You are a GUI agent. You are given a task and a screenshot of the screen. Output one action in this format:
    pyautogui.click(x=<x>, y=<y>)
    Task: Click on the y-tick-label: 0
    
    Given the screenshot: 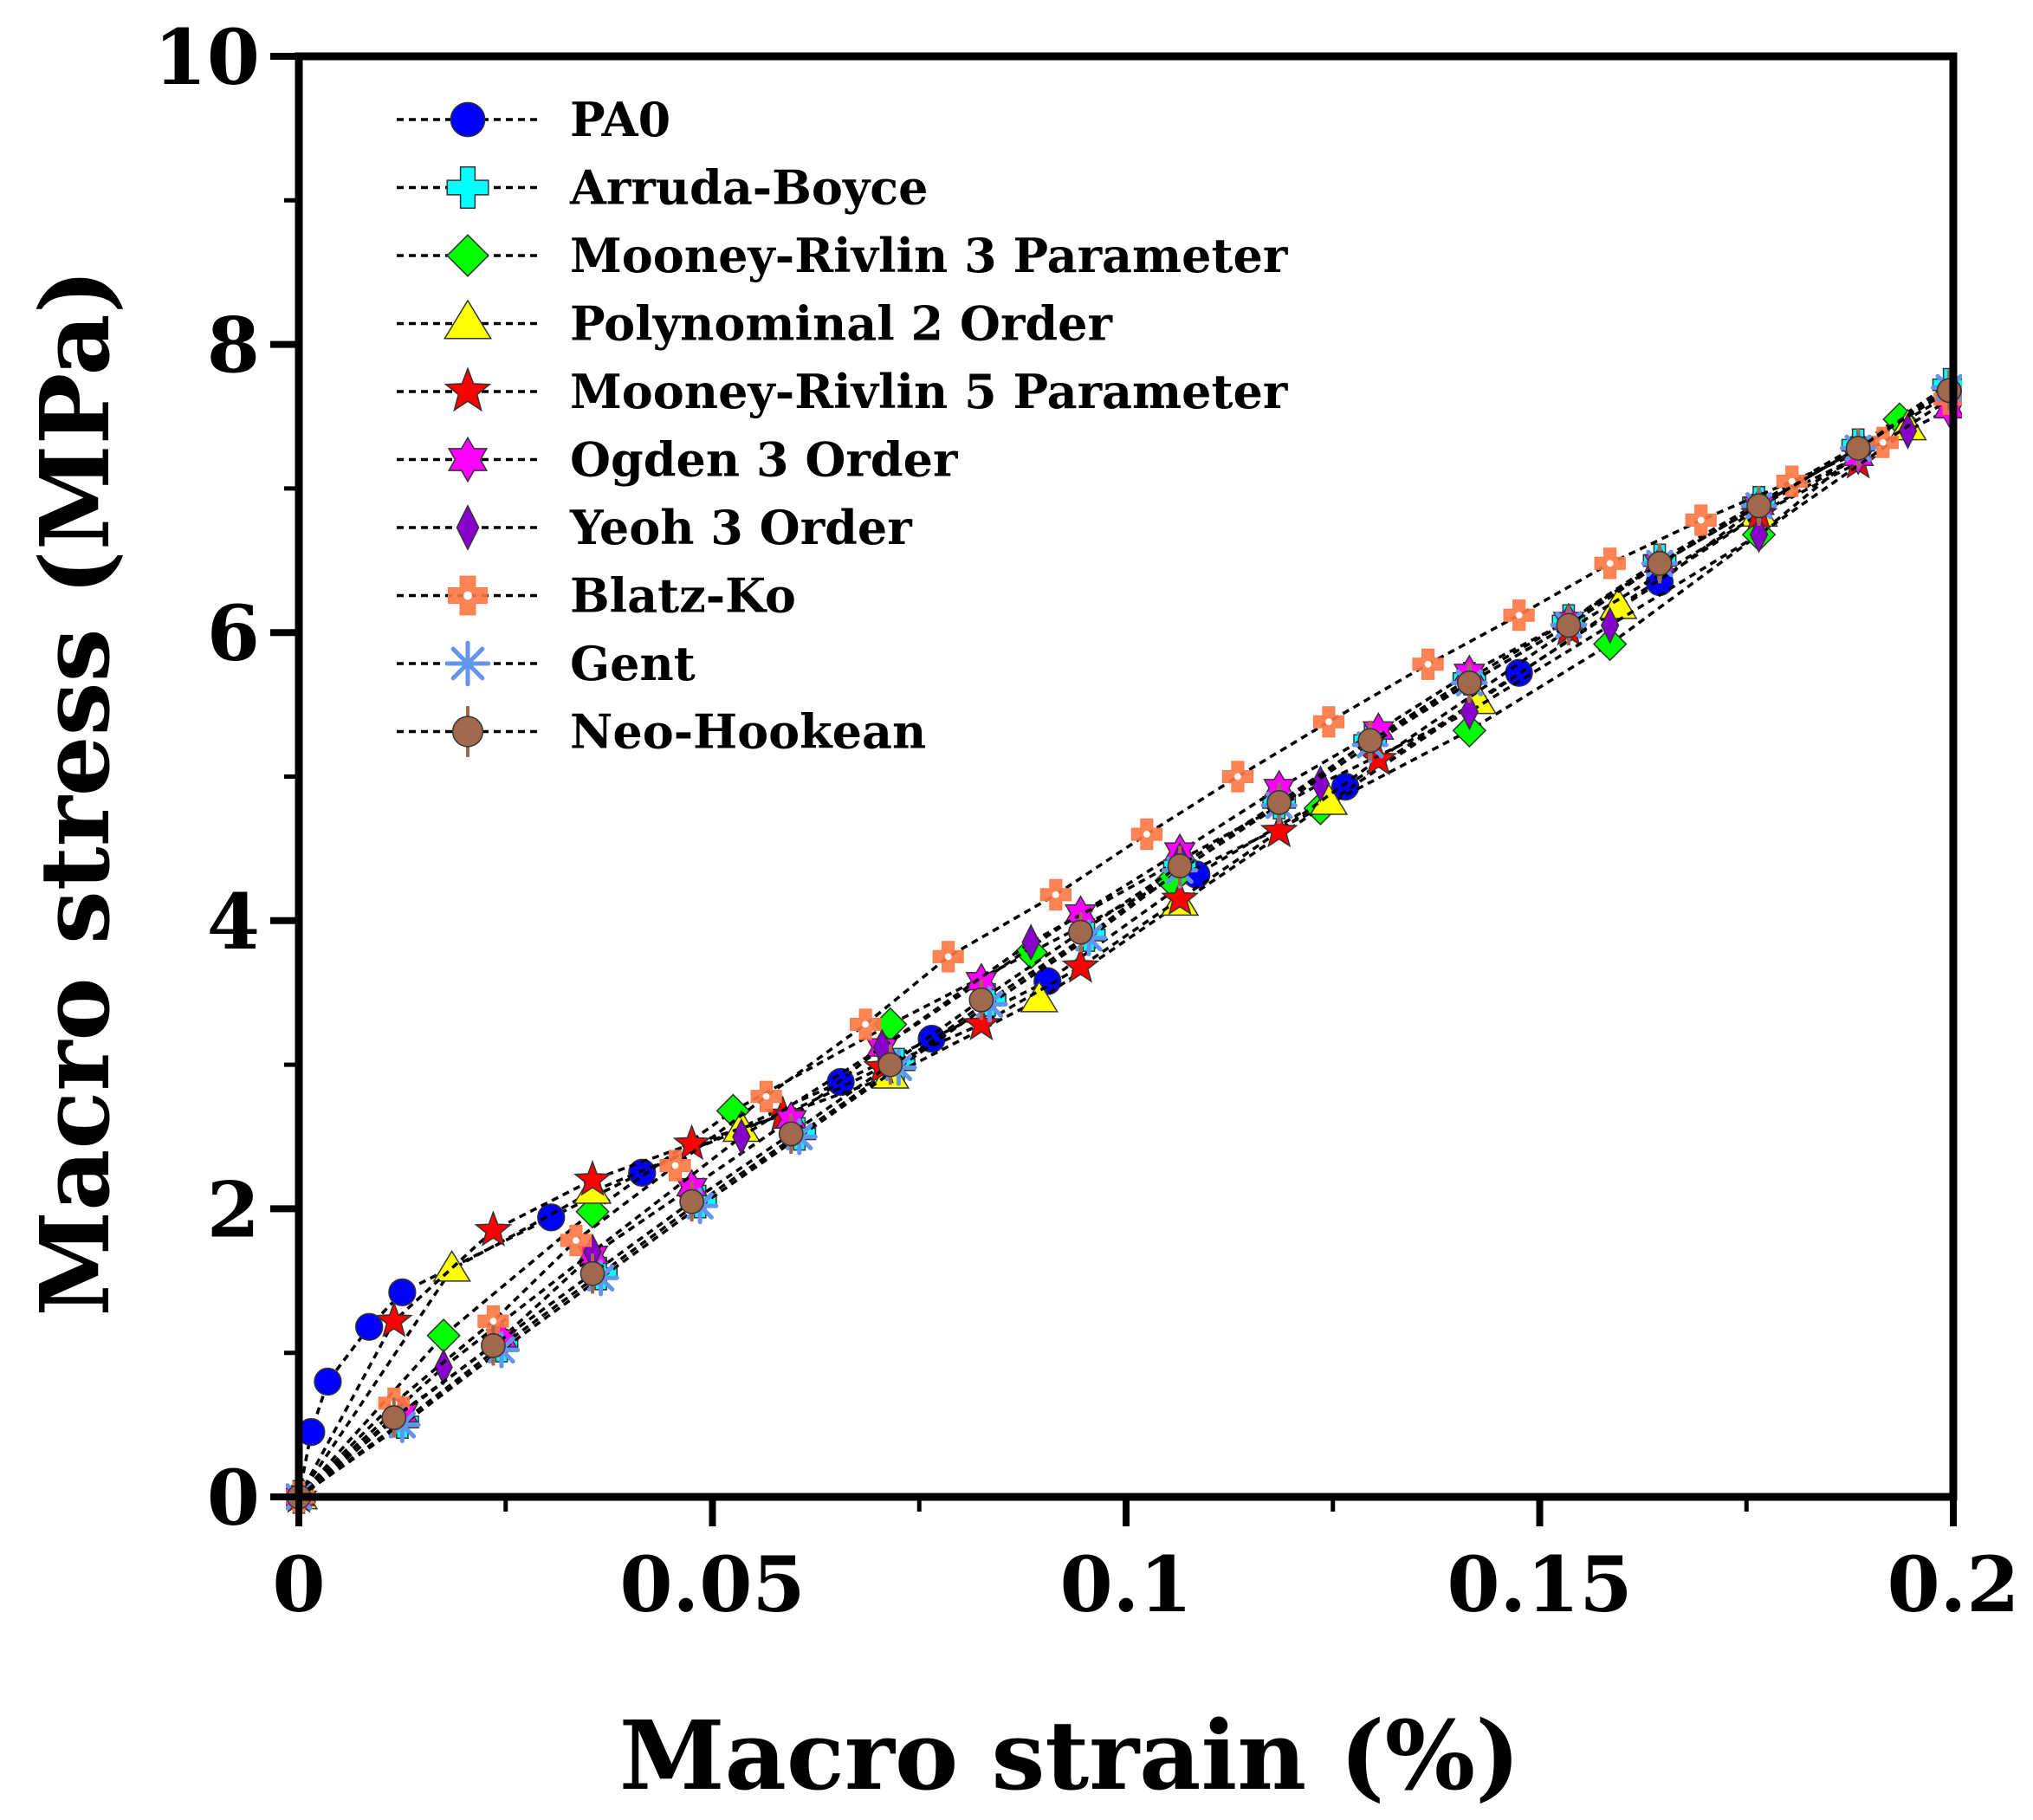 What is the action you would take?
    pyautogui.click(x=233, y=1498)
    